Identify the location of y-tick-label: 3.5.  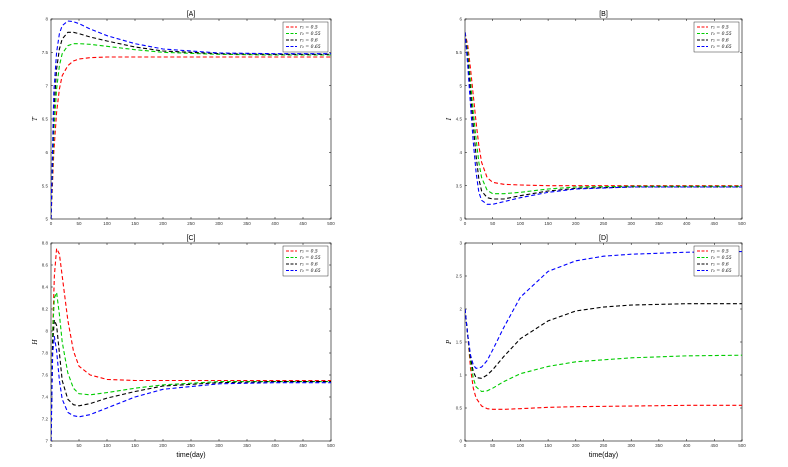
(459, 185).